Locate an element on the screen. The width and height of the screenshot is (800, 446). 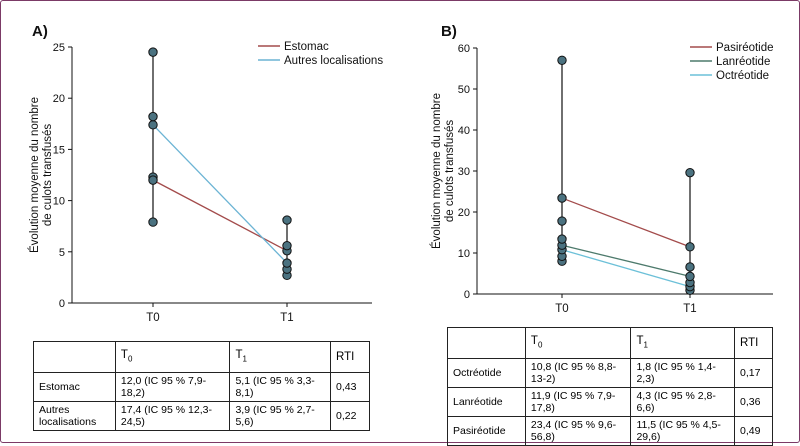
row-label: Lanréotide is located at coordinates (486, 402).